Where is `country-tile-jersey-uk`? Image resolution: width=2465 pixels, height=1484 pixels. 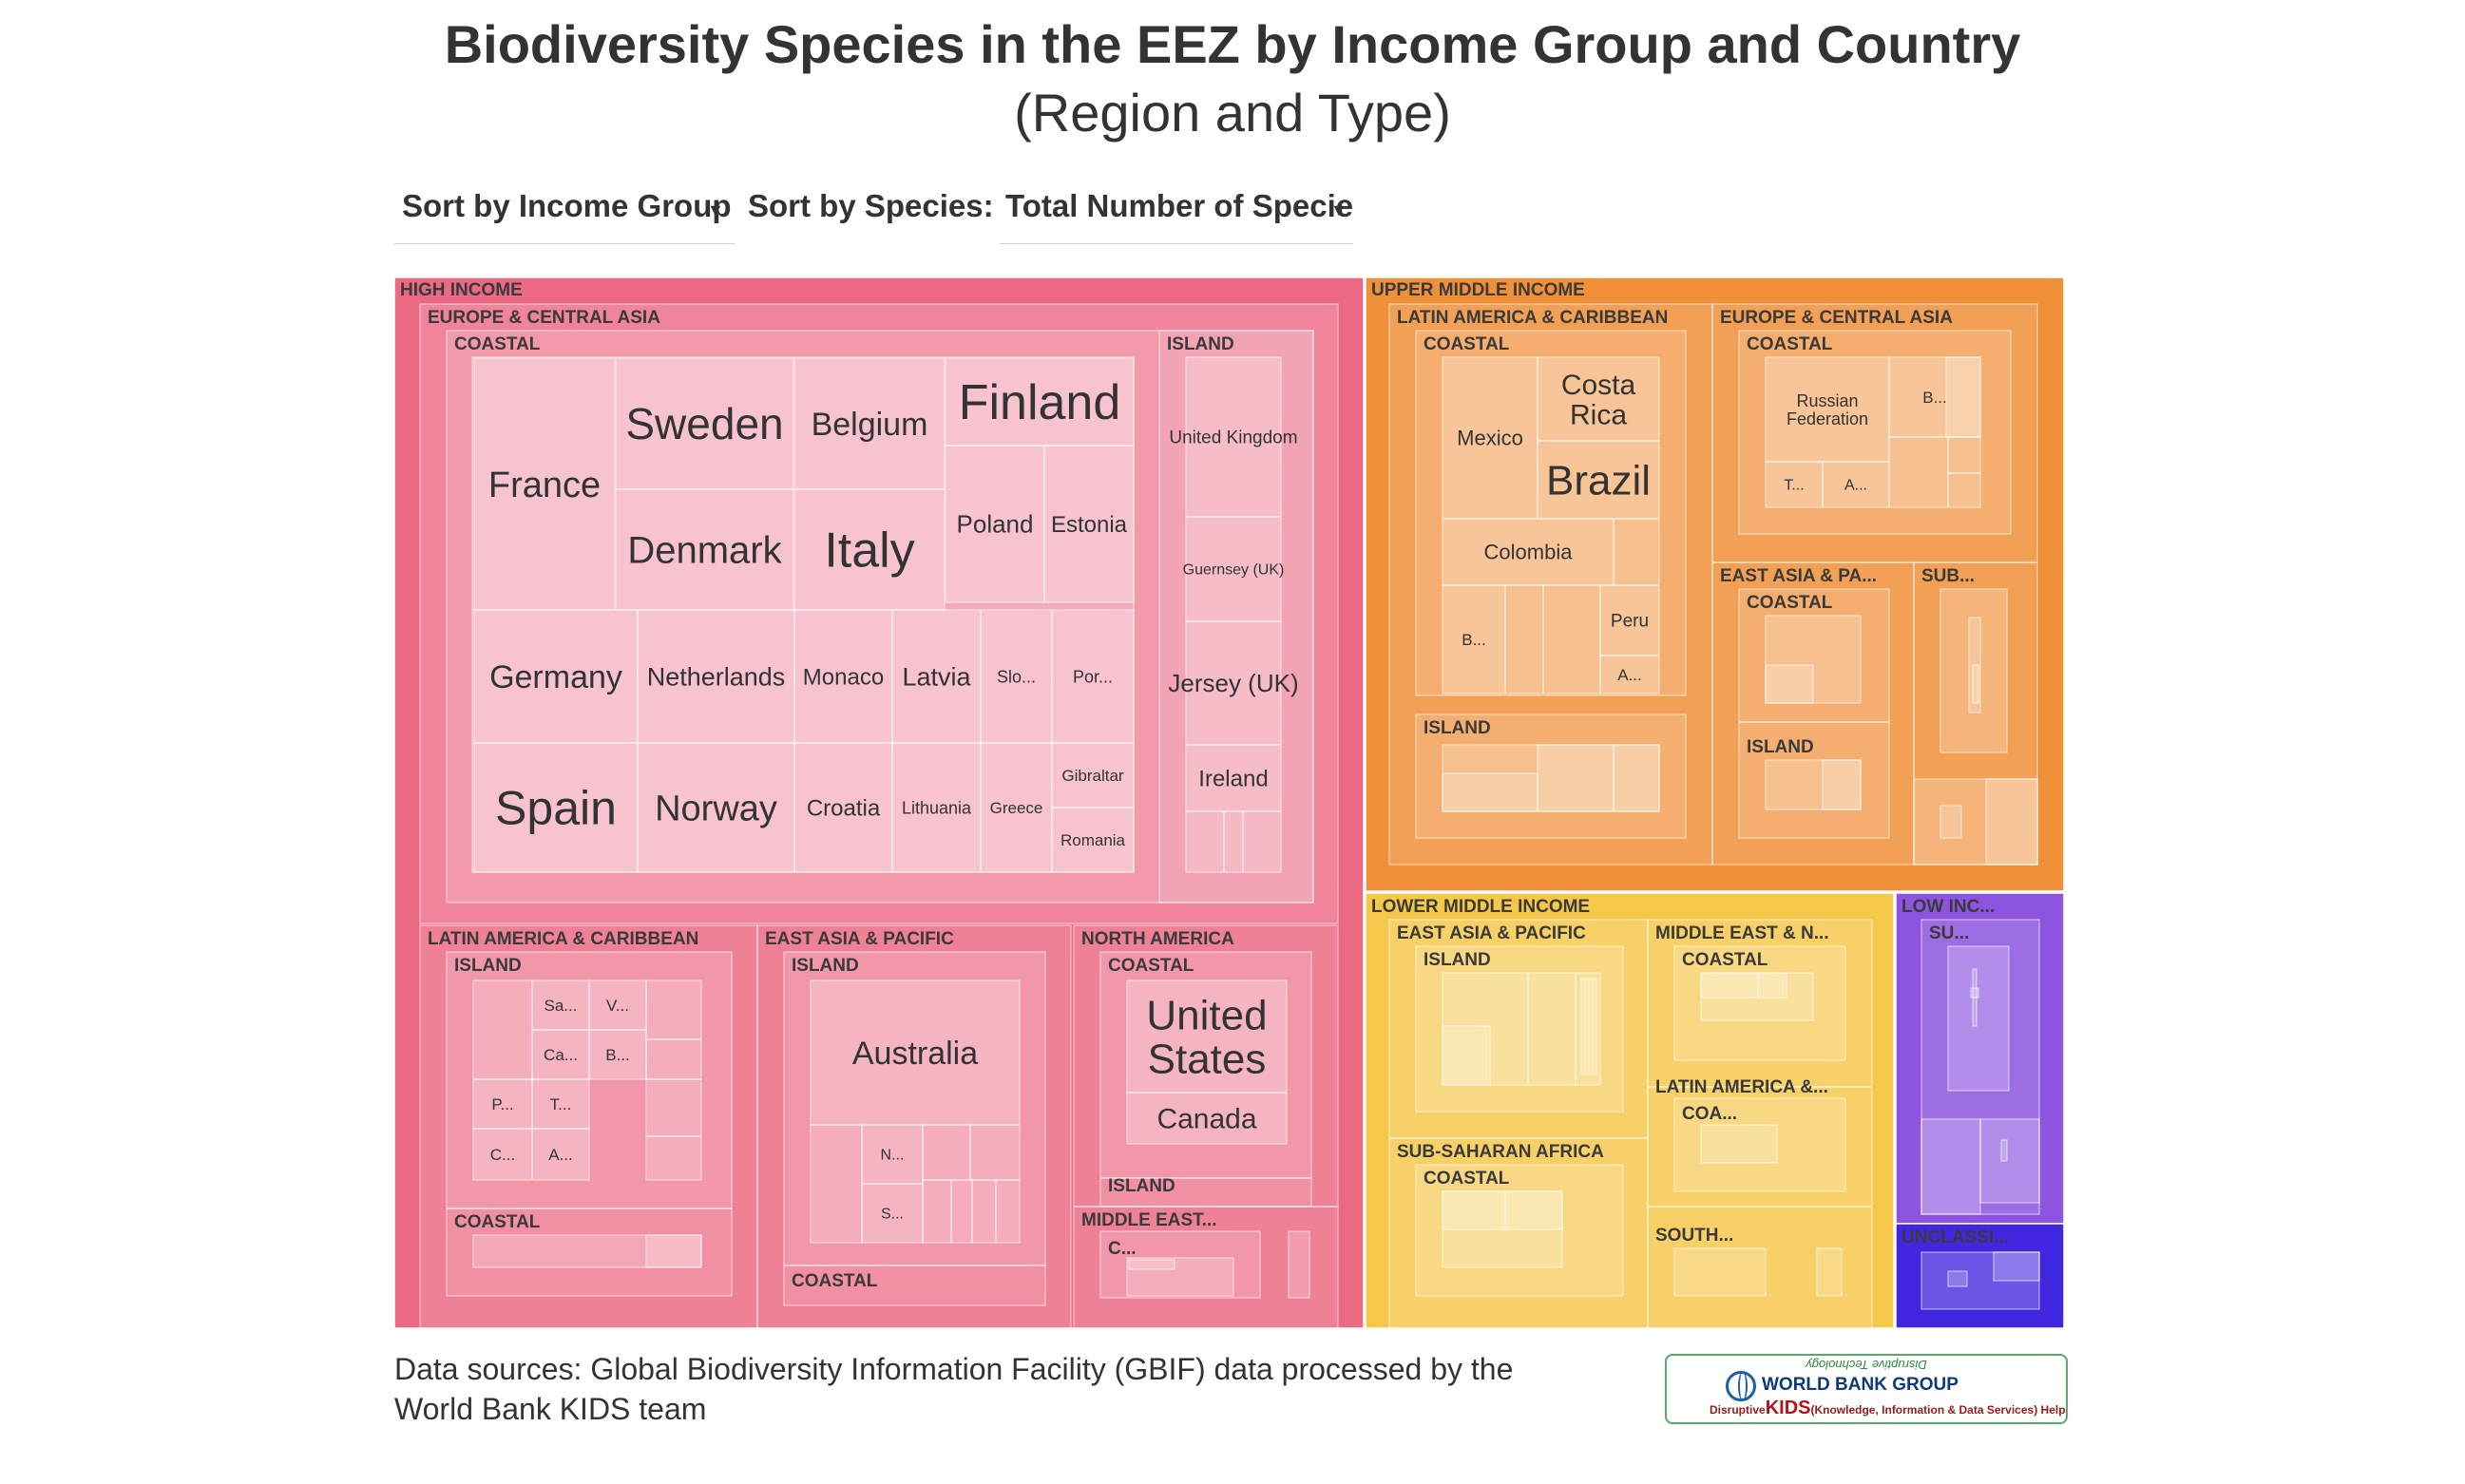
country-tile-jersey-uk is located at coordinates (1233, 683).